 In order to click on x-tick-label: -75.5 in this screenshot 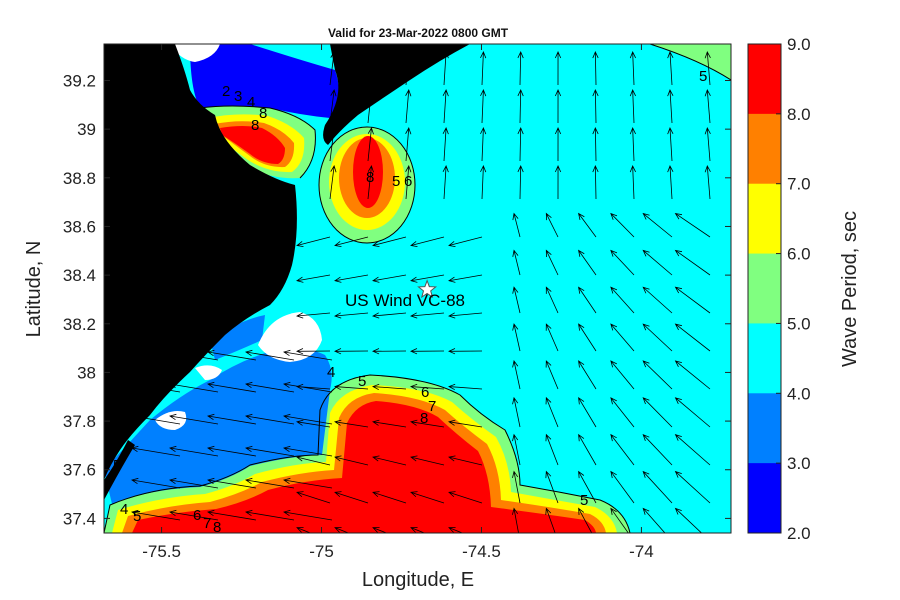, I will do `click(161, 551)`.